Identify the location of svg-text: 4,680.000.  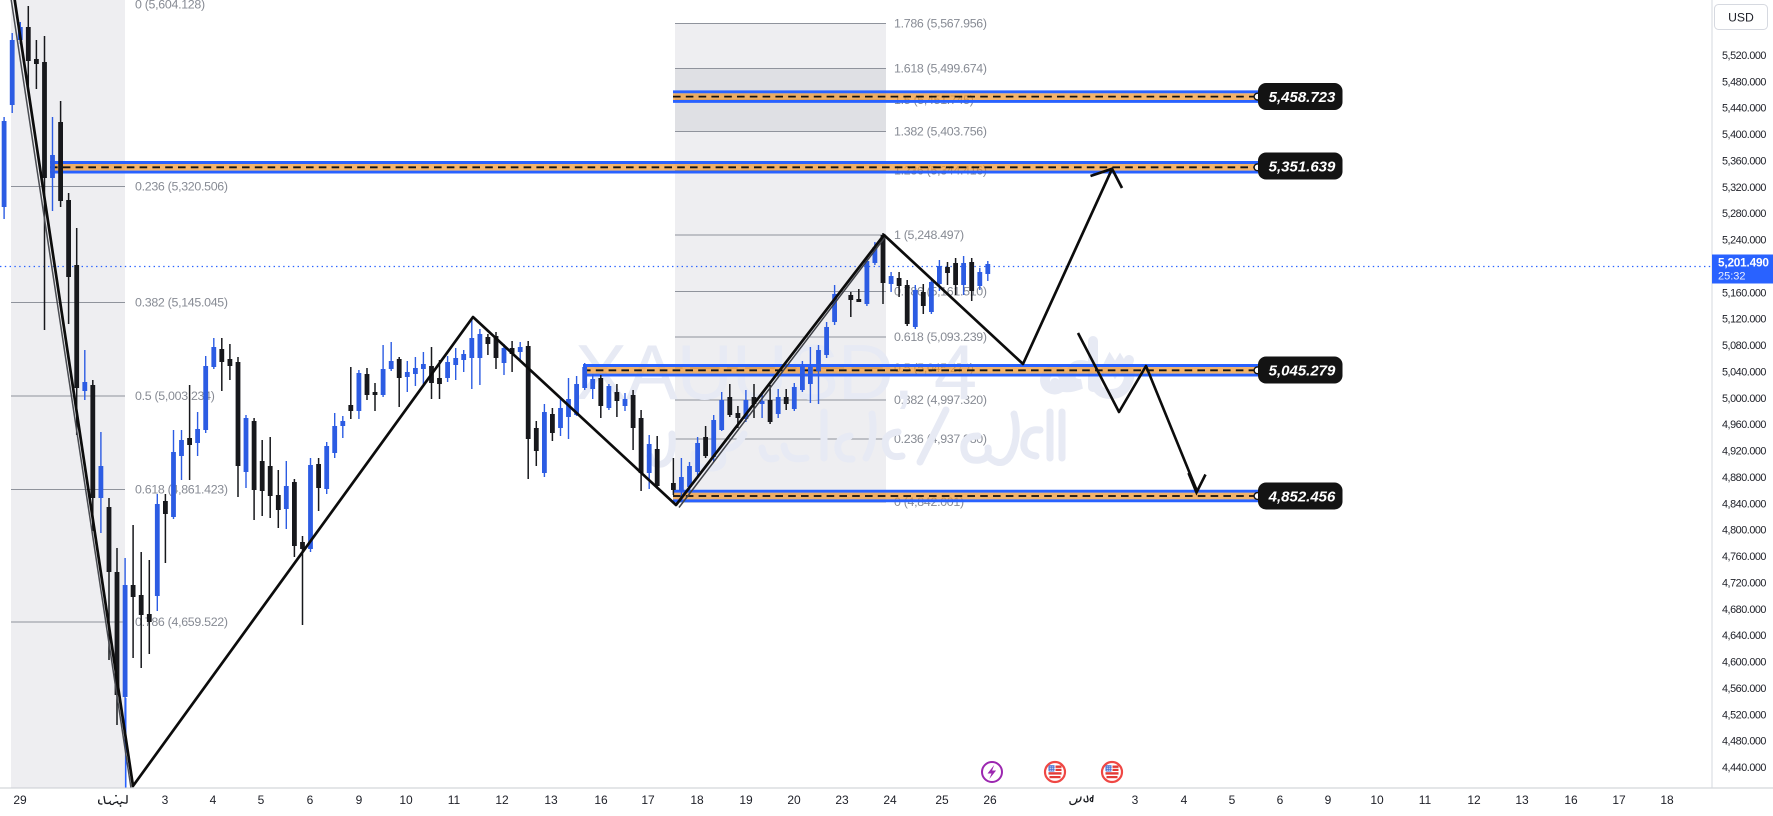
(1744, 610).